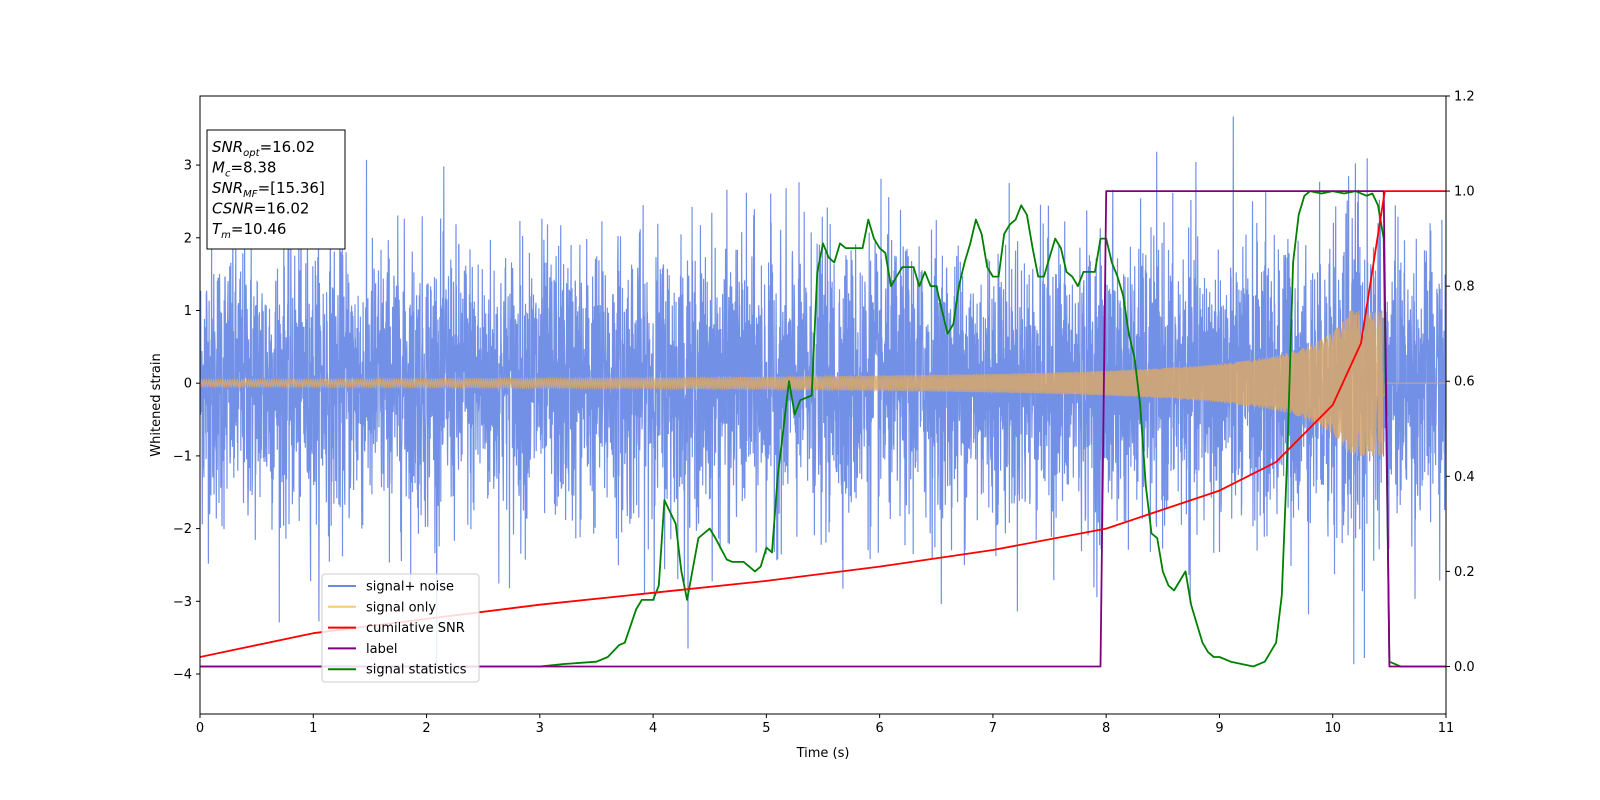 The width and height of the screenshot is (1600, 800). I want to click on y-right-tick-label: 0.4, so click(1464, 477).